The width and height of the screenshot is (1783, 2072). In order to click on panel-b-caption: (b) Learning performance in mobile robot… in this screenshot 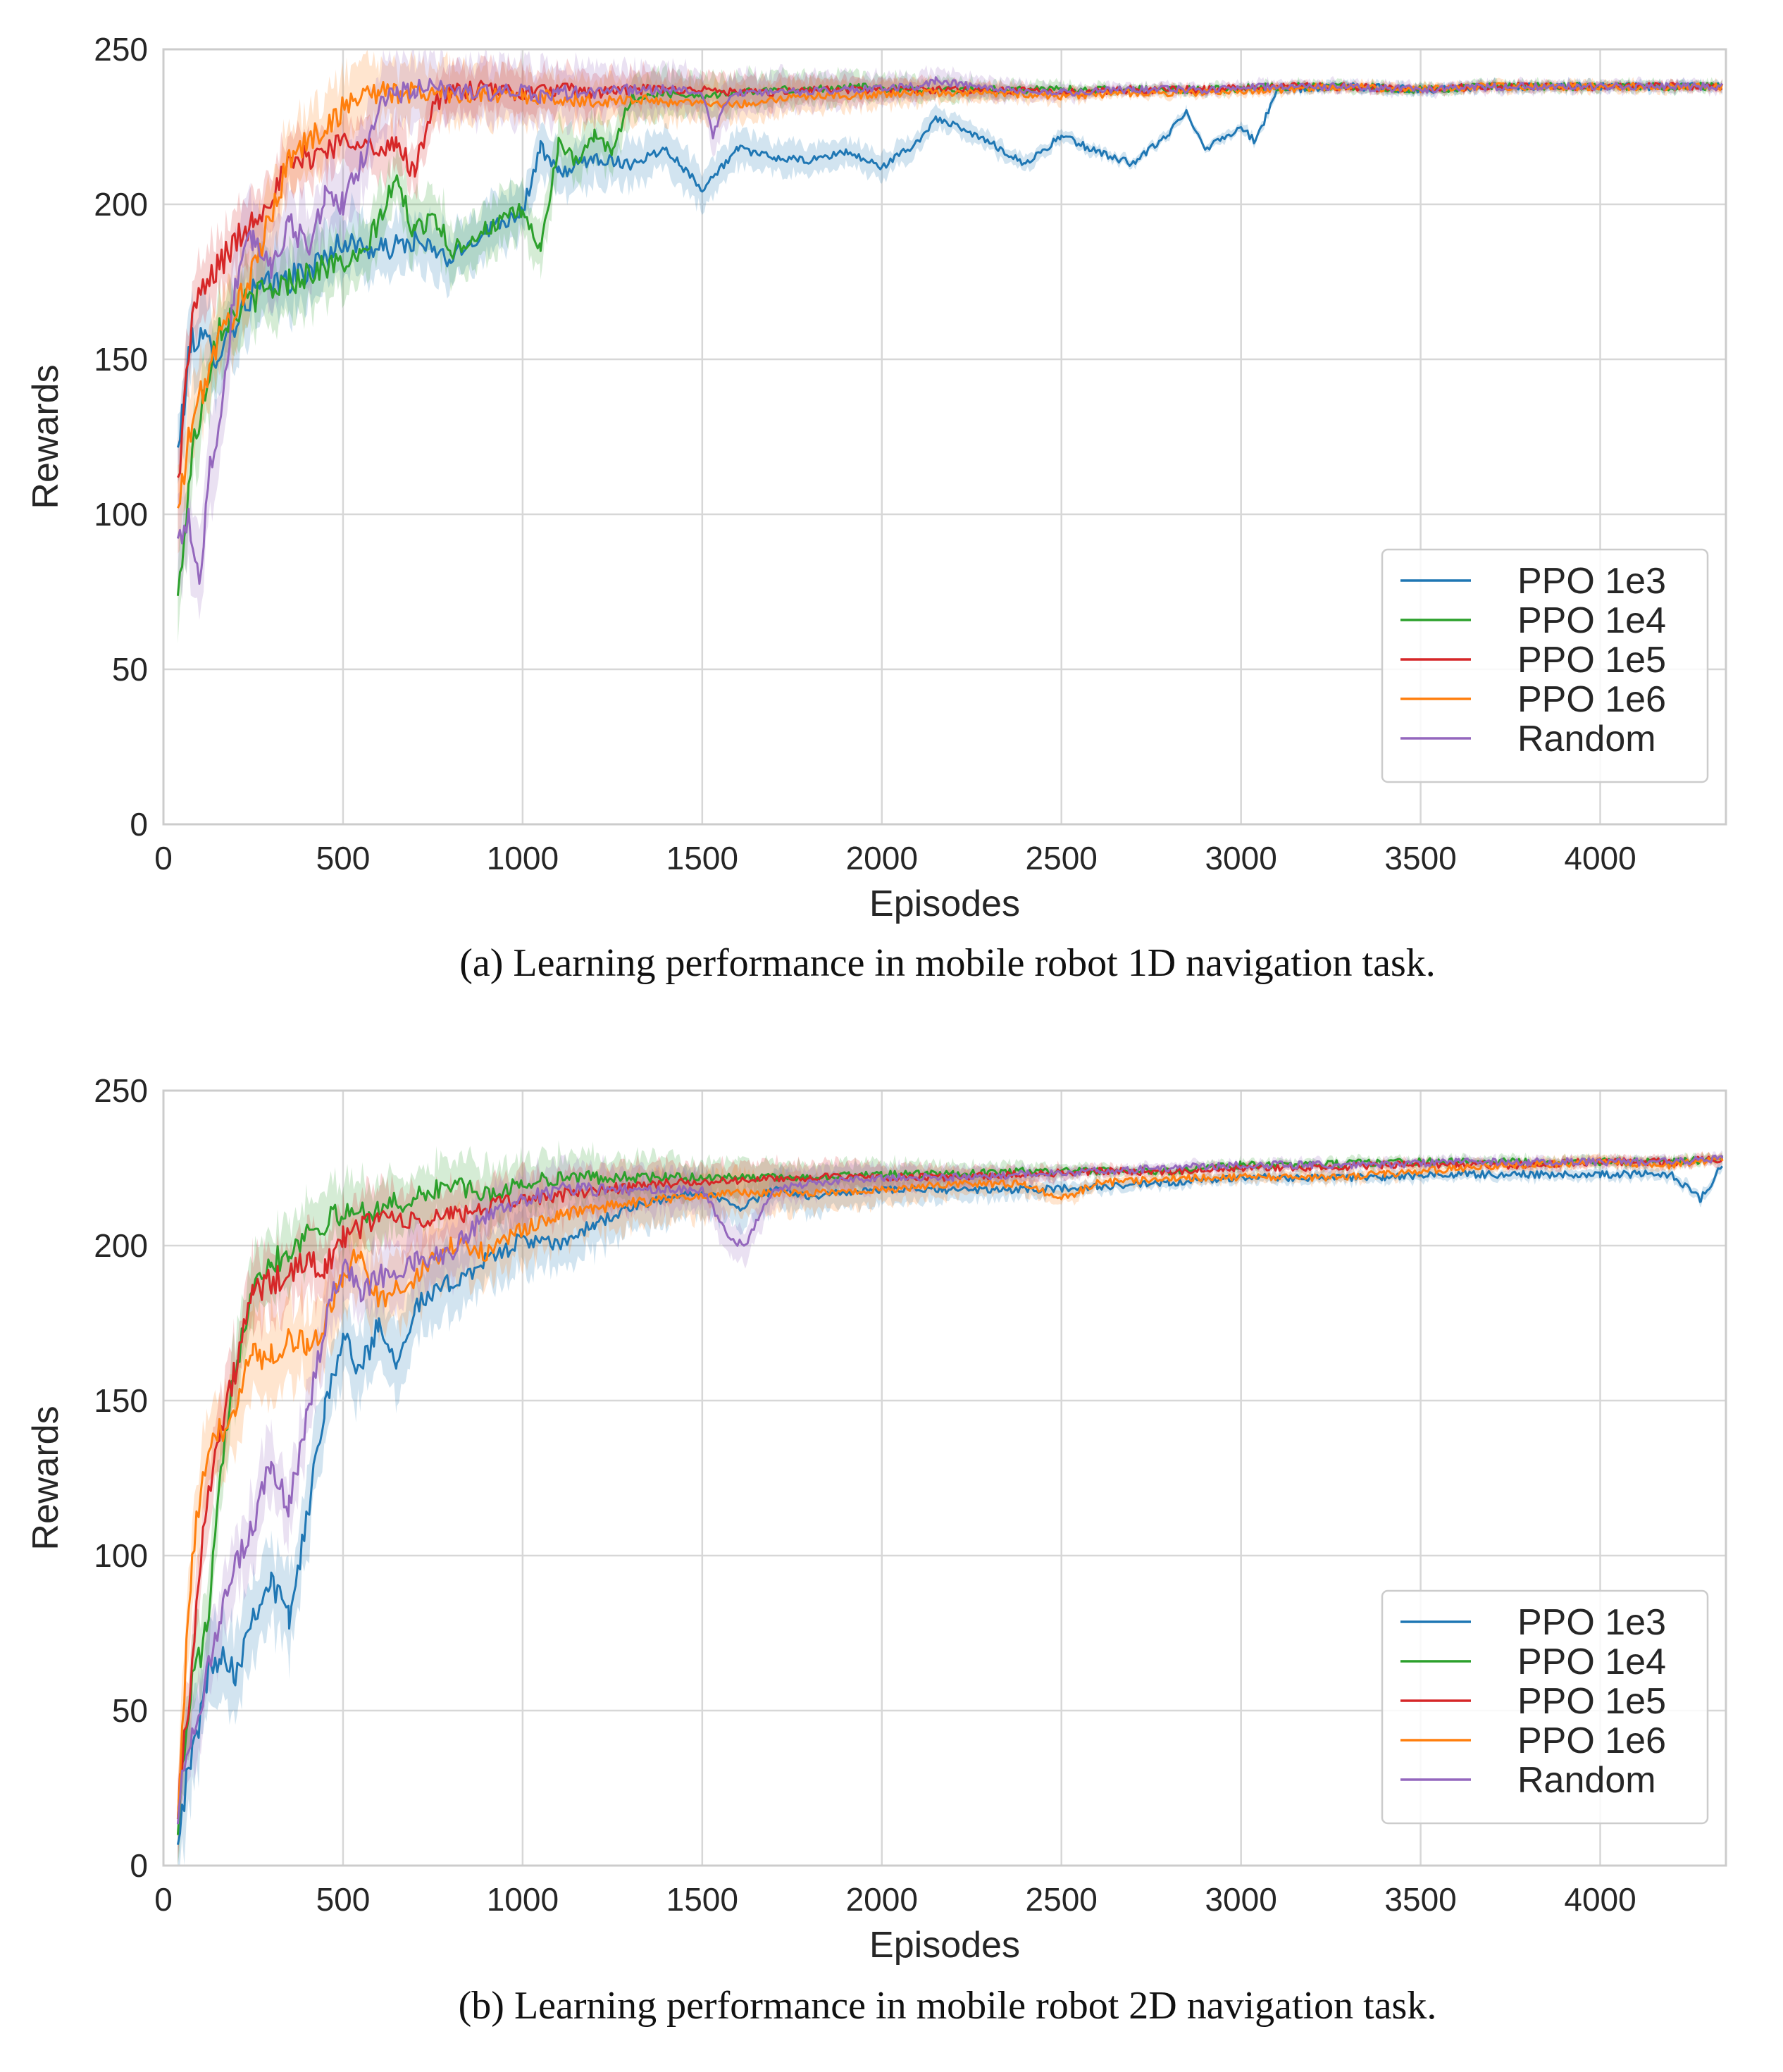, I will do `click(948, 2006)`.